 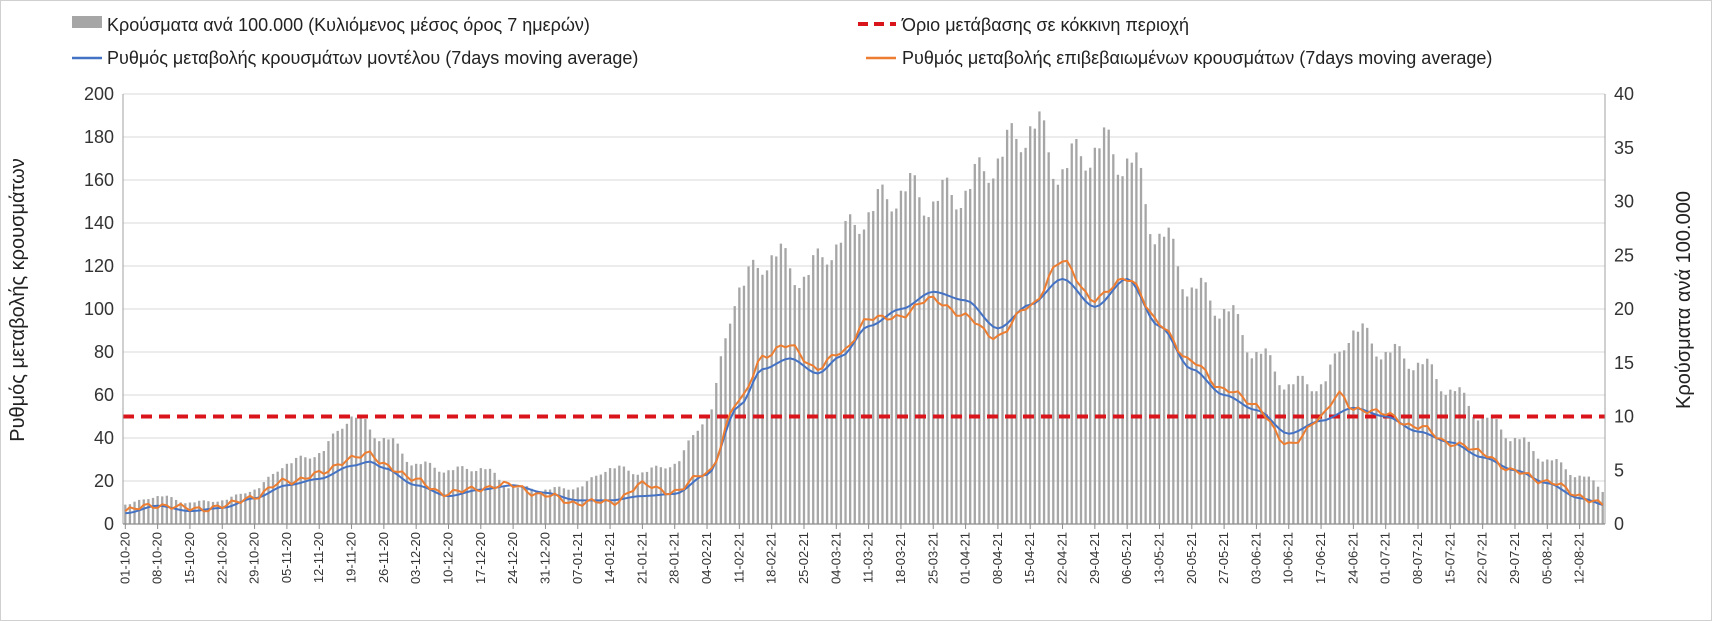 What do you see at coordinates (932, 558) in the screenshot?
I see `x-tick-label: 25-03-21` at bounding box center [932, 558].